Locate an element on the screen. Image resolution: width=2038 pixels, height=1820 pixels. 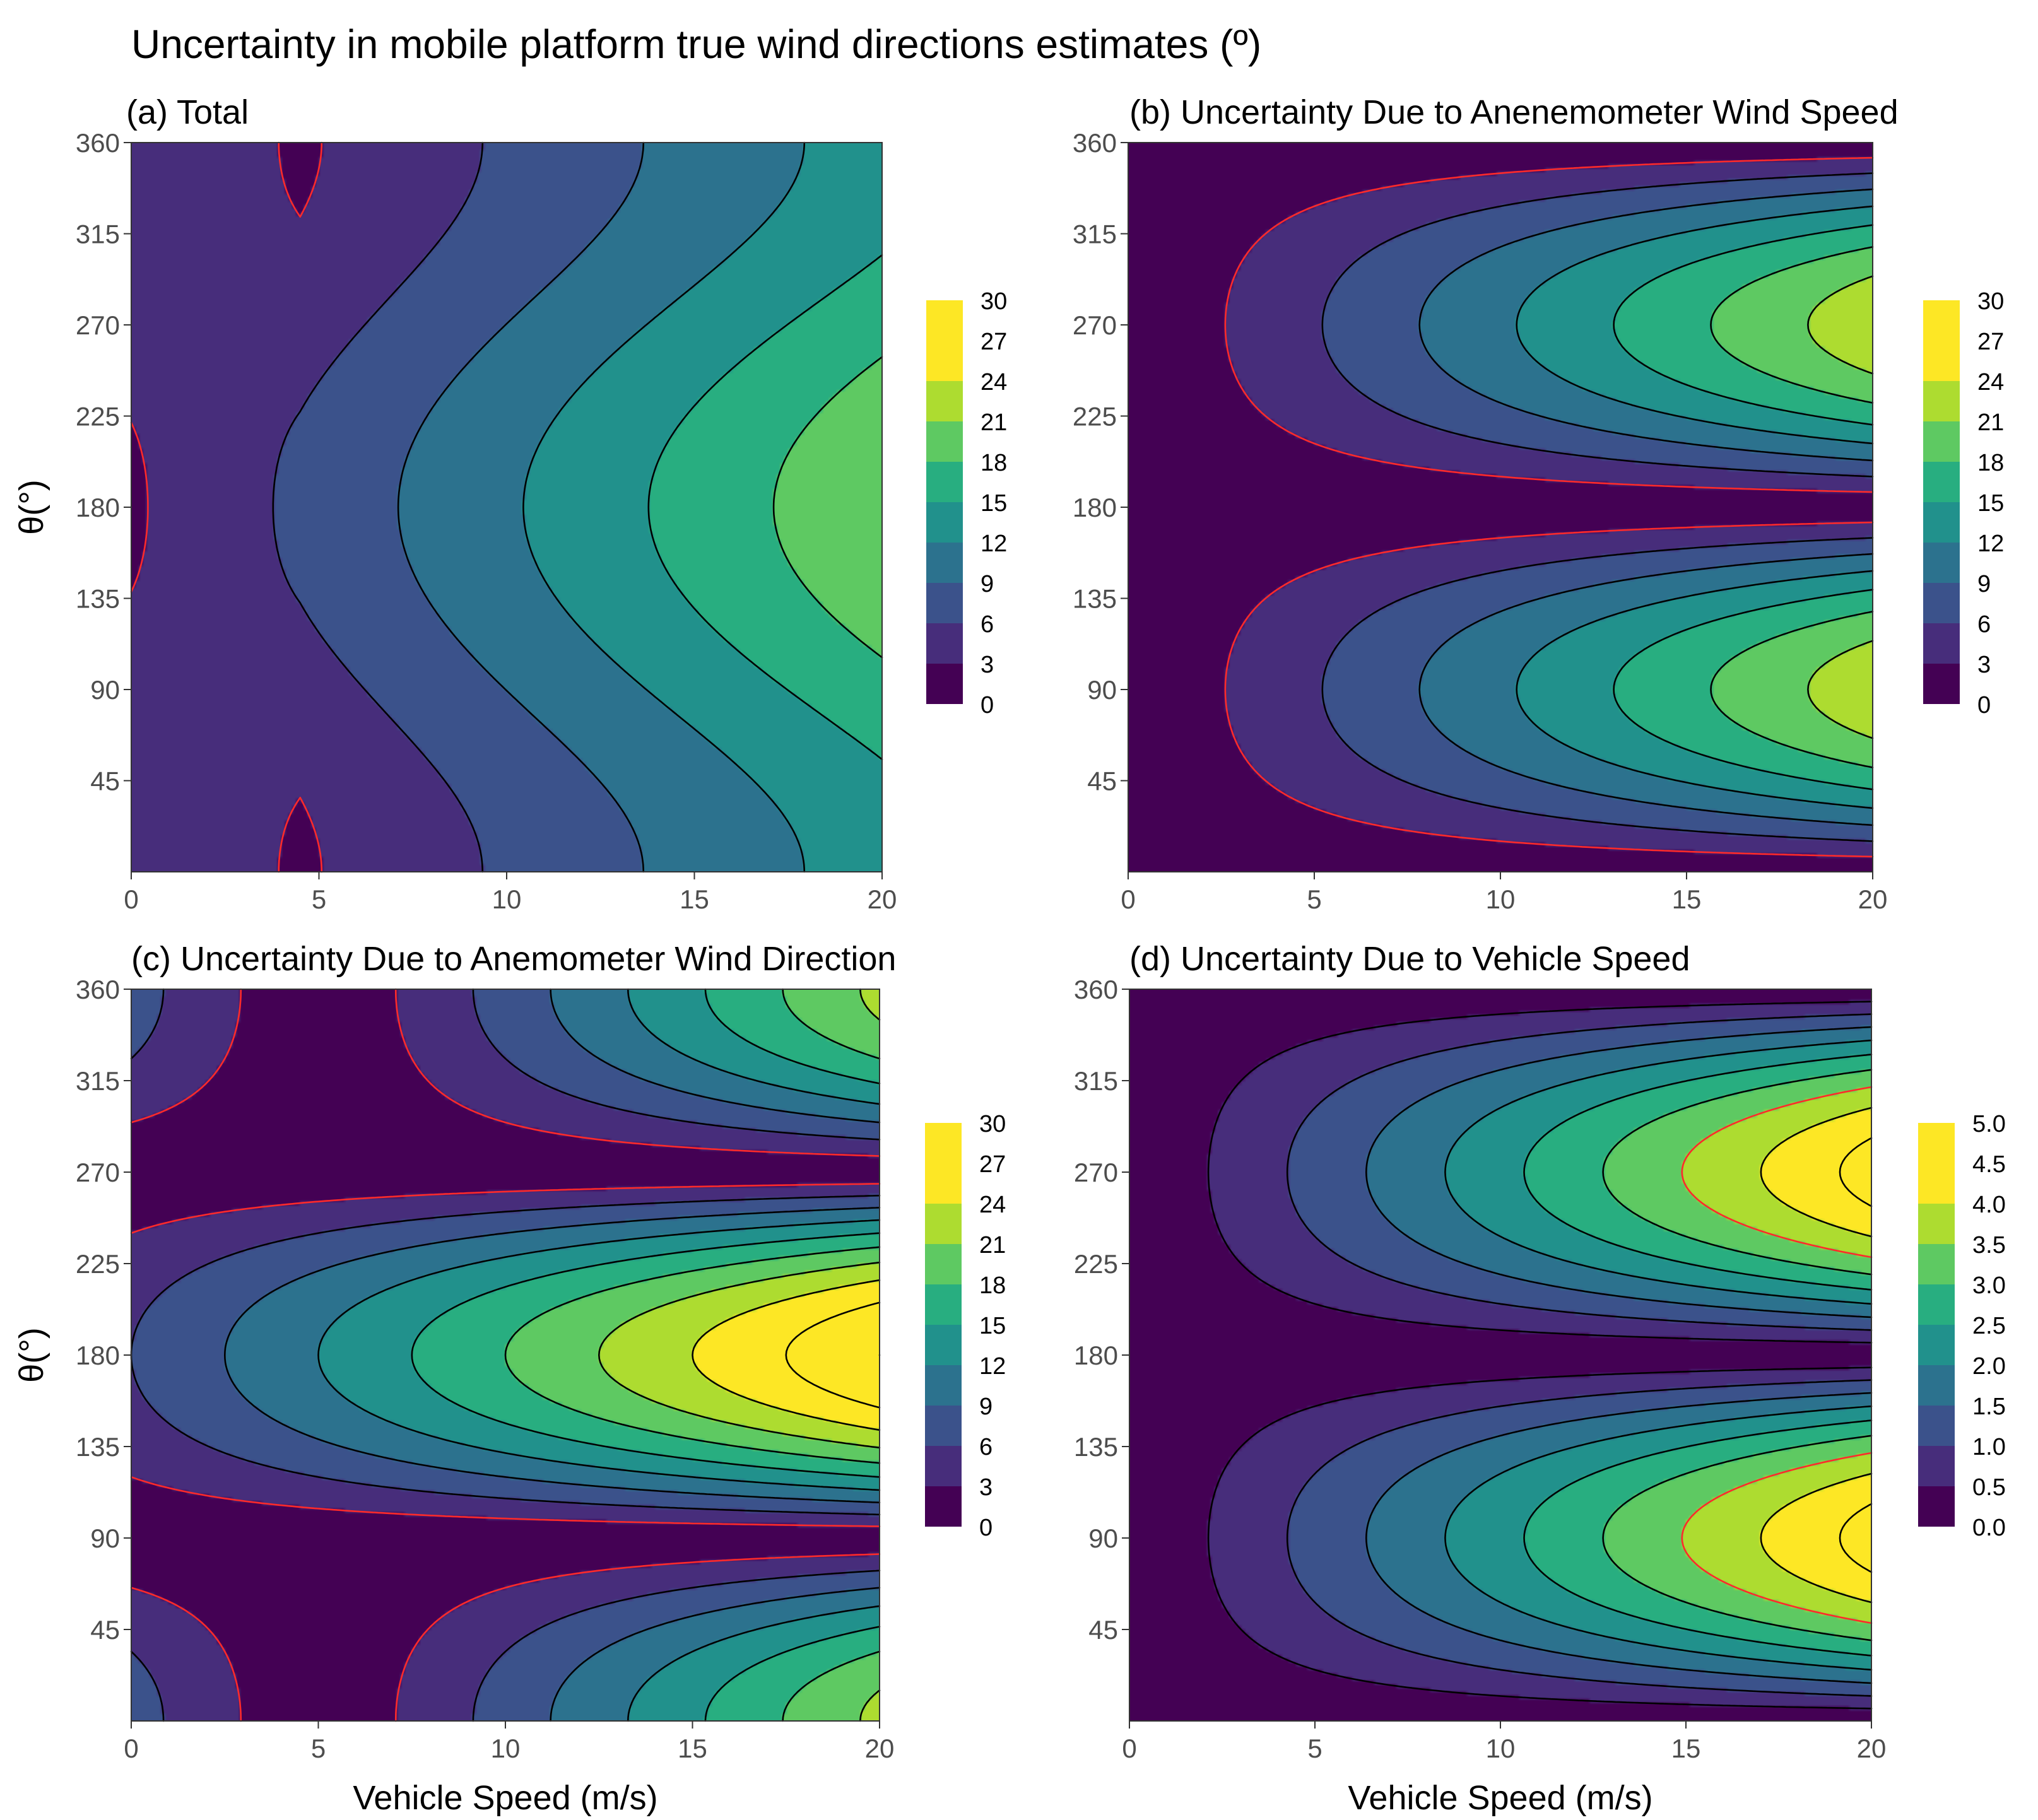
panel-title: (d) Uncertainty Due to Vehicle Speed is located at coordinates (1409, 959).